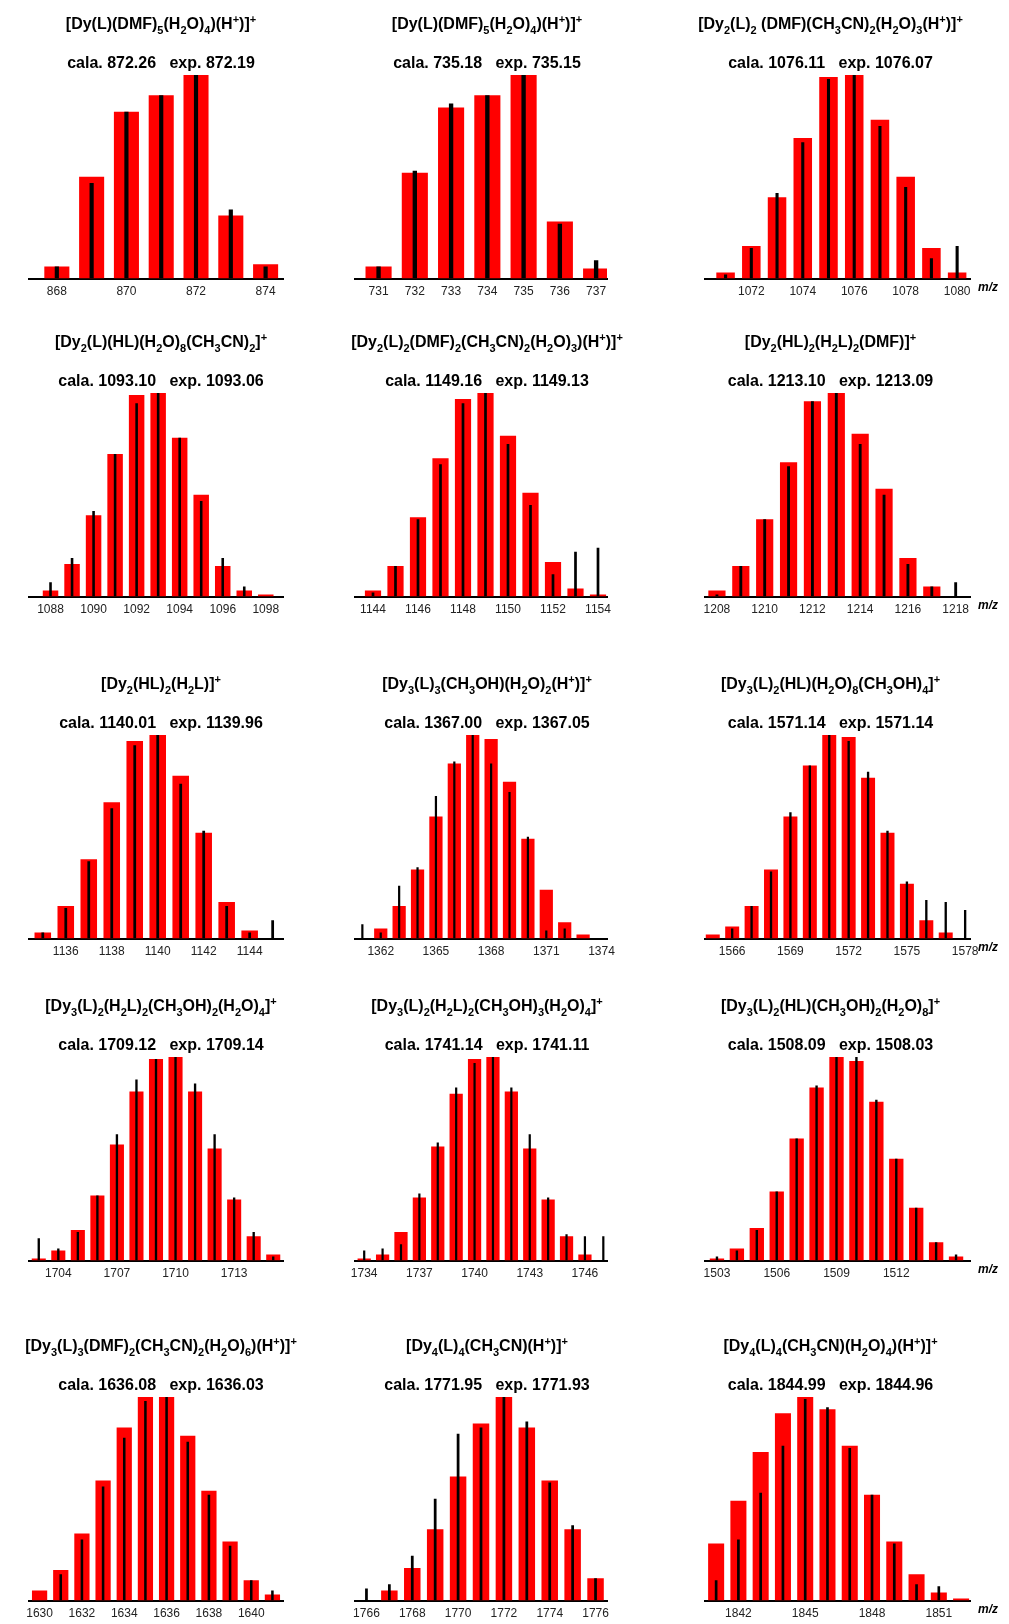  What do you see at coordinates (367, 1612) in the screenshot?
I see `x-tick-label: 1766` at bounding box center [367, 1612].